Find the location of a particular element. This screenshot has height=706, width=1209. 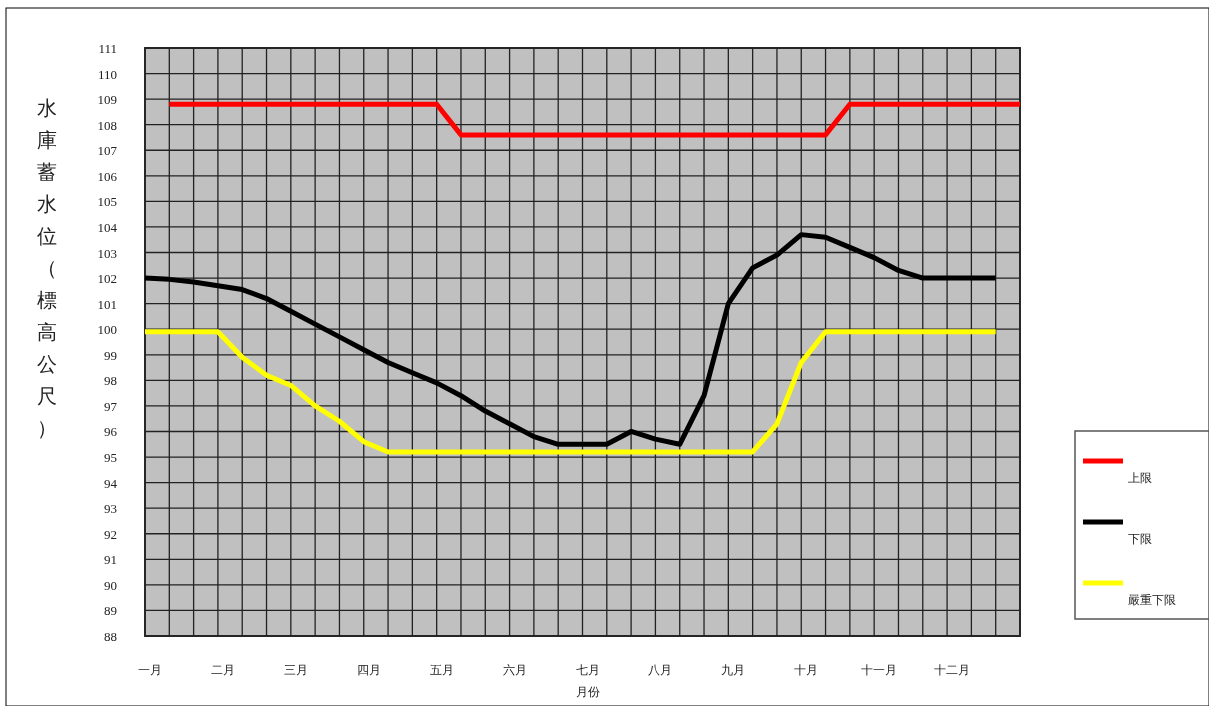

y-tick-label: 105 is located at coordinates (107, 202).